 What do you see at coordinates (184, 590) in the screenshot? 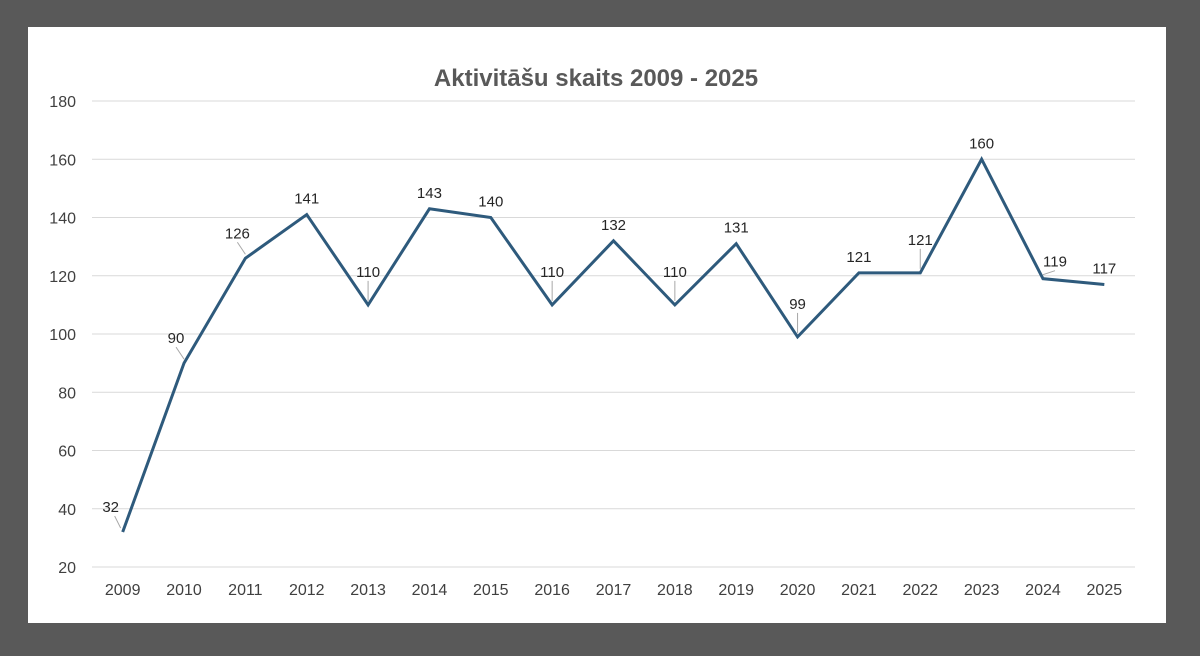
I see `x-tick-label: 2010` at bounding box center [184, 590].